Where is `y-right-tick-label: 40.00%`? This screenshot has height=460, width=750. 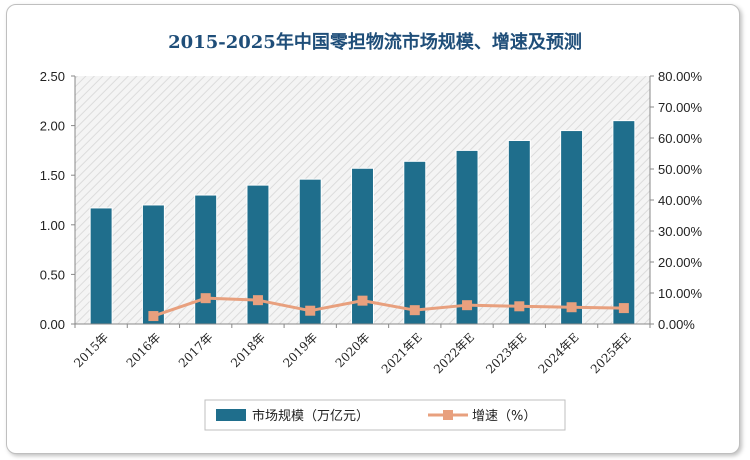 y-right-tick-label: 40.00% is located at coordinates (680, 200).